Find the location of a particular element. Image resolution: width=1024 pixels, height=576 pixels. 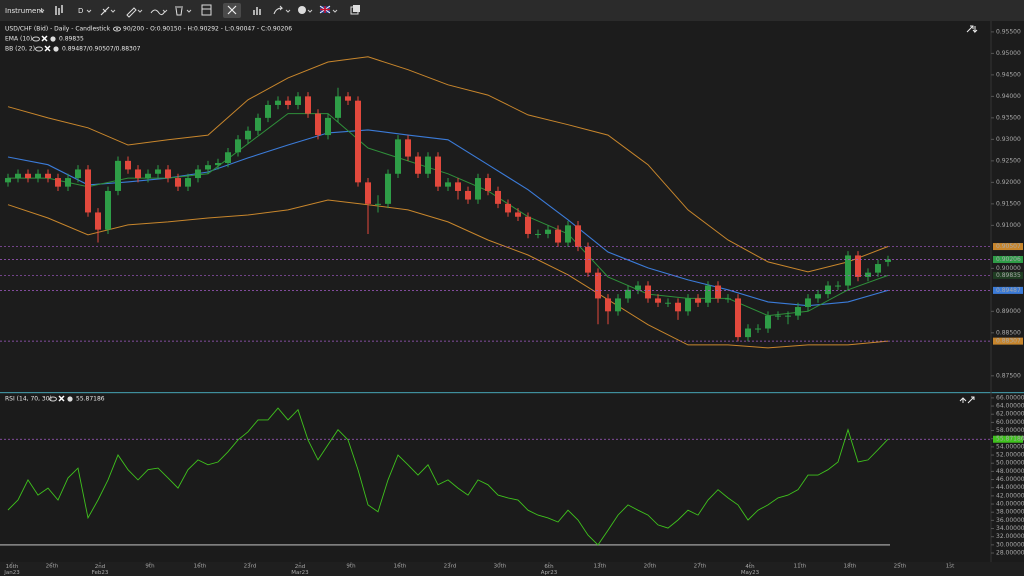

x-tick-label: 16th Jan23 is located at coordinates (11, 570).